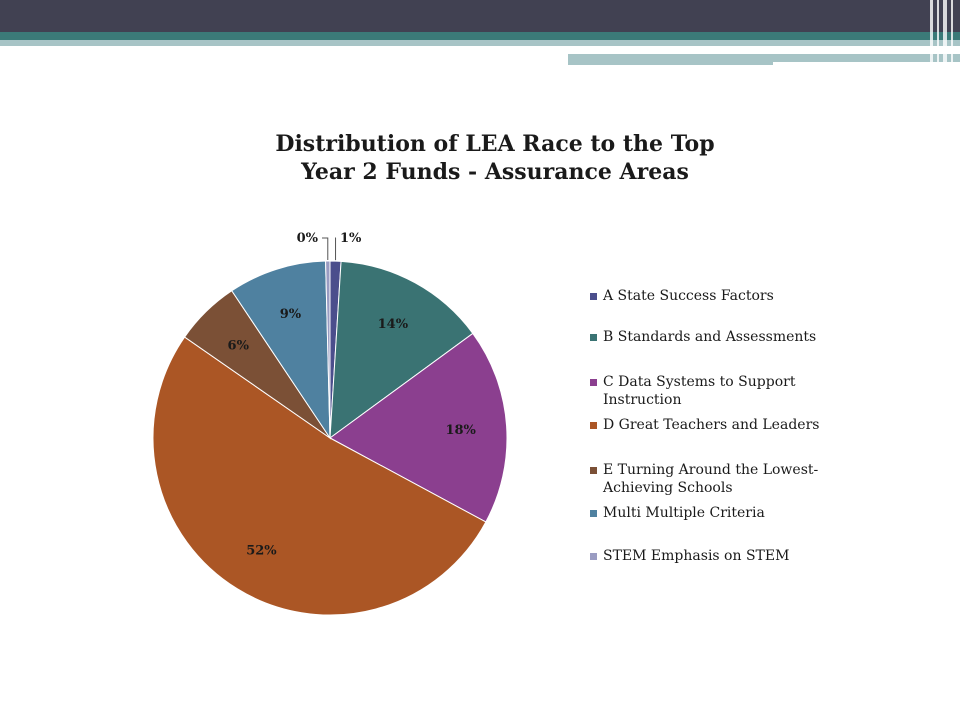 The height and width of the screenshot is (720, 960). I want to click on header-teal-band, so click(480, 36).